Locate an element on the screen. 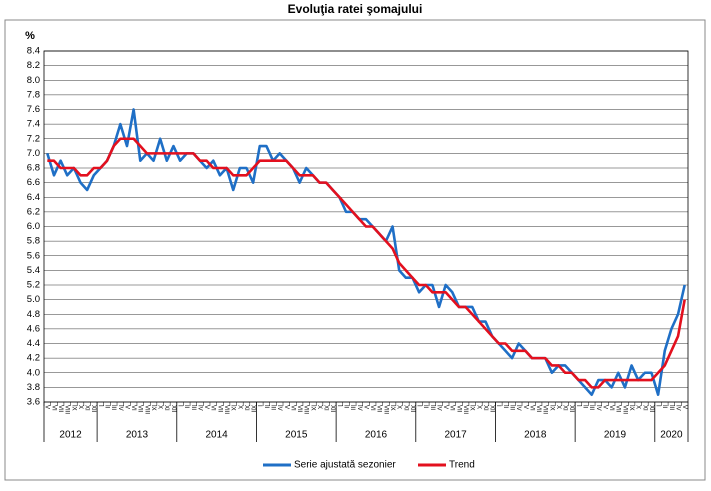  y-tick-label: 5.6 is located at coordinates (33, 255).